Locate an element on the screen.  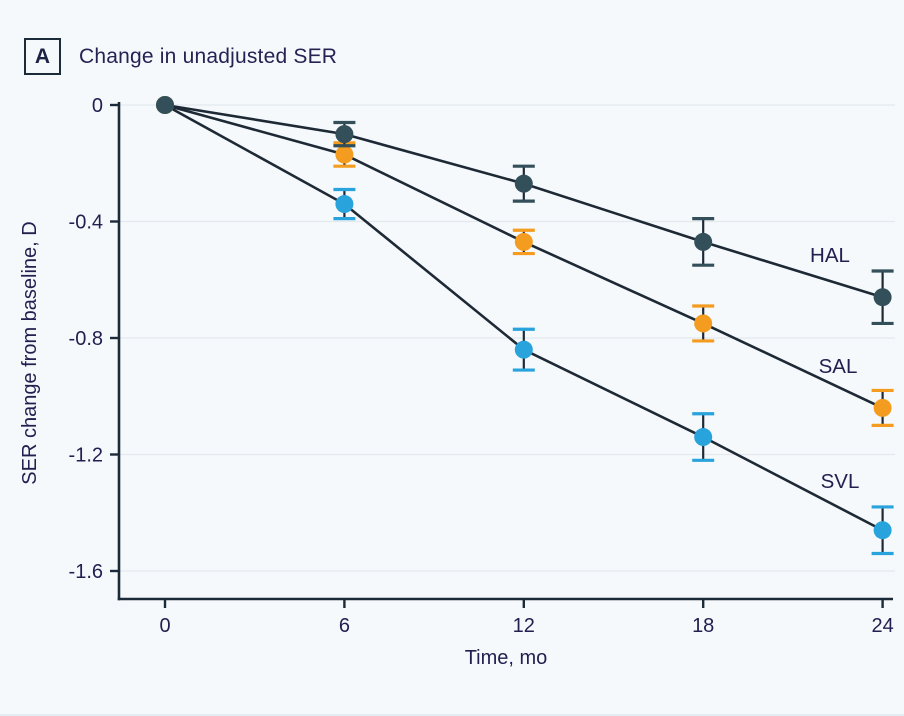
x-tick-label: 12 is located at coordinates (524, 626).